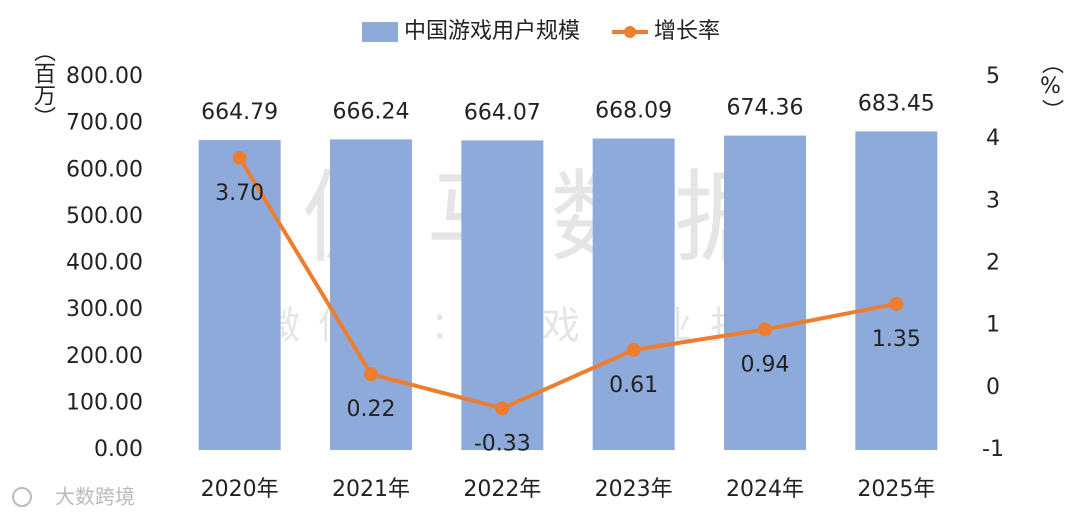 This screenshot has height=520, width=1080. Describe the element at coordinates (633, 385) in the screenshot. I see `line-value-label: 0.61` at that location.